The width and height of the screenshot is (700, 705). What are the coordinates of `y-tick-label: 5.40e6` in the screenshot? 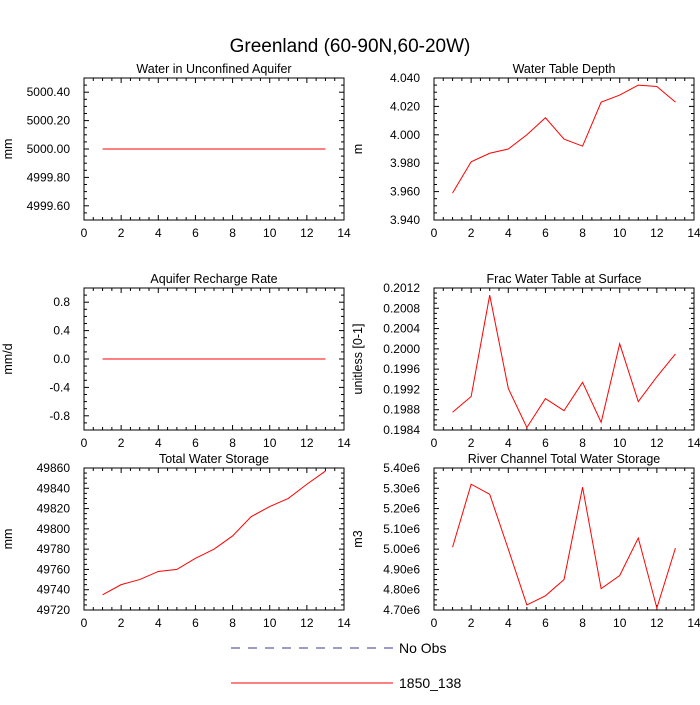 It's located at (401, 468).